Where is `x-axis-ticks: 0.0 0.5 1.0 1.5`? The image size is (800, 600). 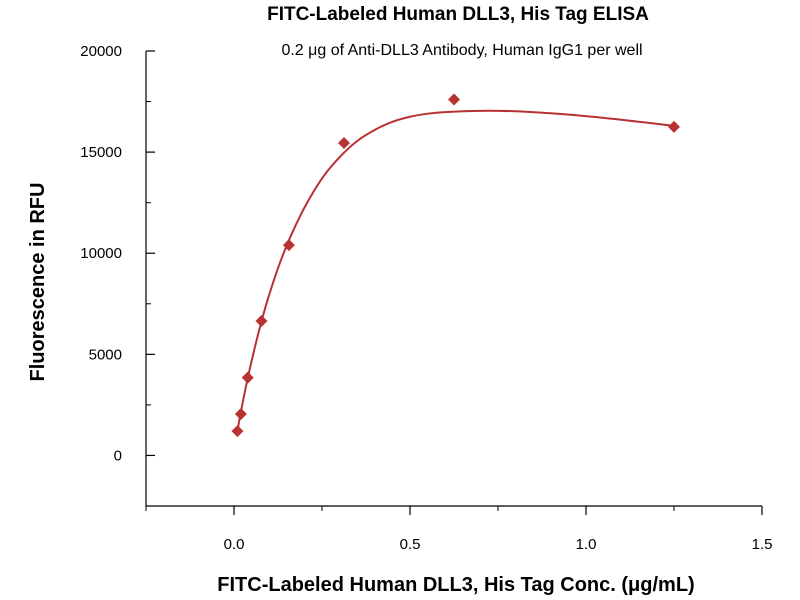 x-axis-ticks: 0.0 0.5 1.0 1.5 is located at coordinates (459, 529).